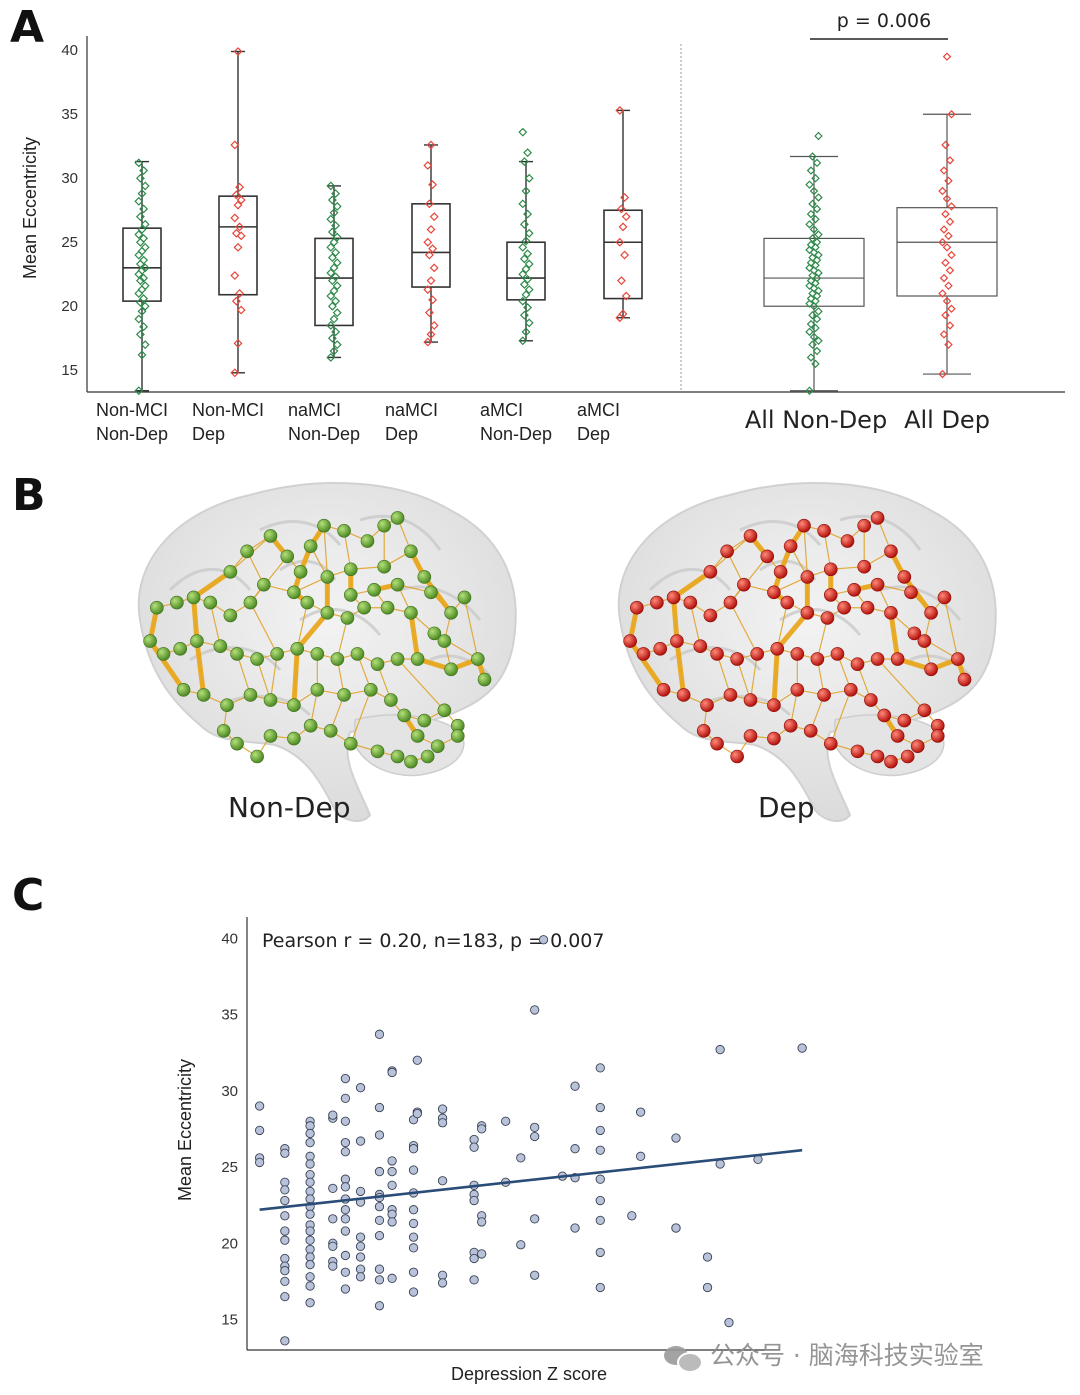 This screenshot has height=1395, width=1080. Describe the element at coordinates (228, 410) in the screenshot. I see `a-xlabel-line1: Non-MCI` at that location.